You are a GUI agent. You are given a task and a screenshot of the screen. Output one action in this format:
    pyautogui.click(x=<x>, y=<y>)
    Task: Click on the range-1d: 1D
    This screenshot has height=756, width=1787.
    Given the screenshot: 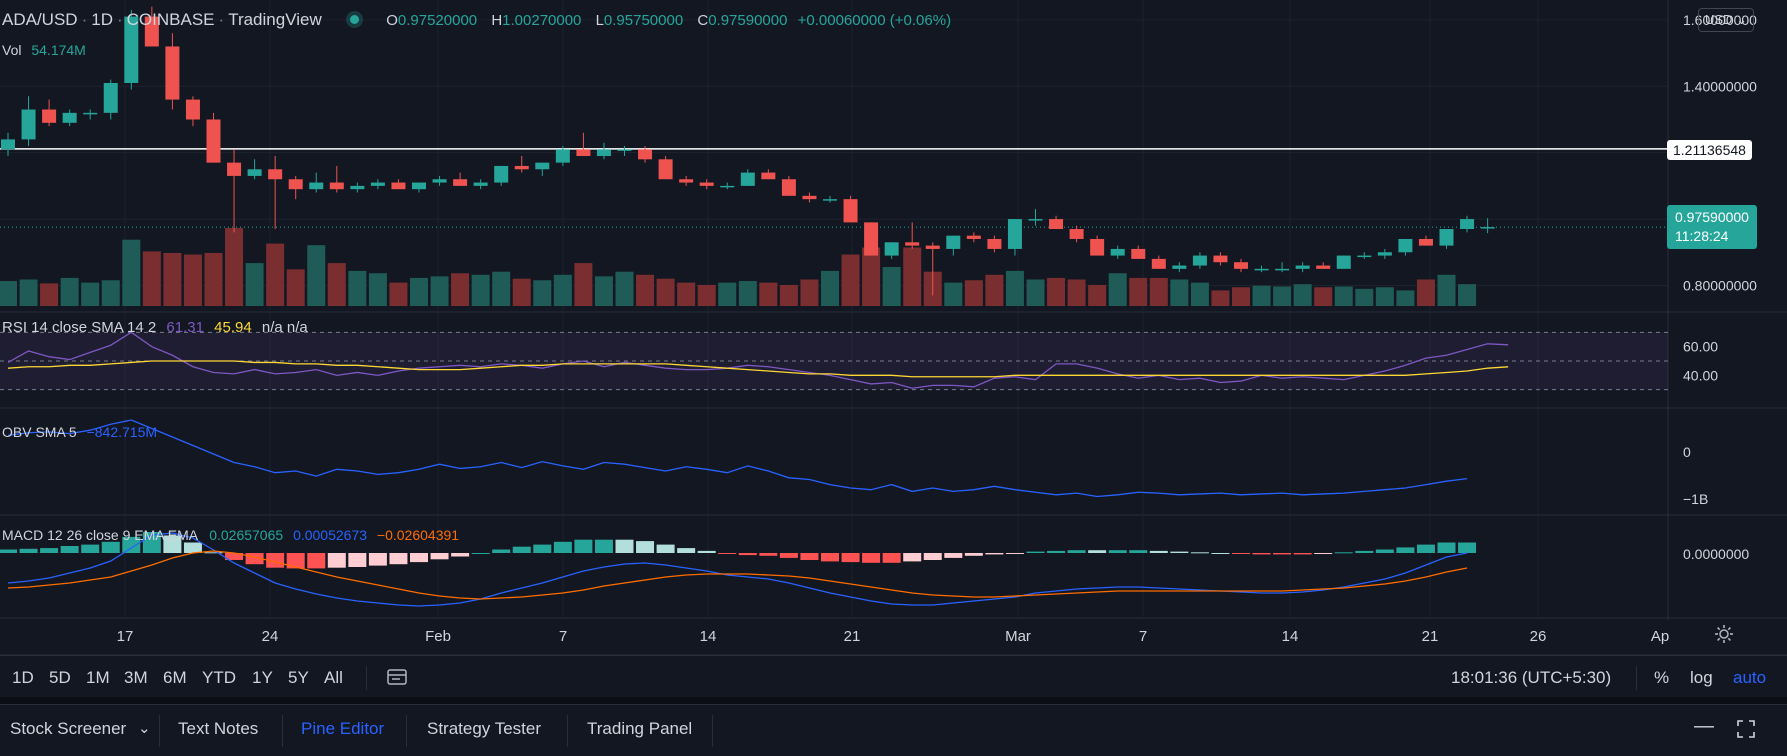 What is the action you would take?
    pyautogui.click(x=23, y=677)
    